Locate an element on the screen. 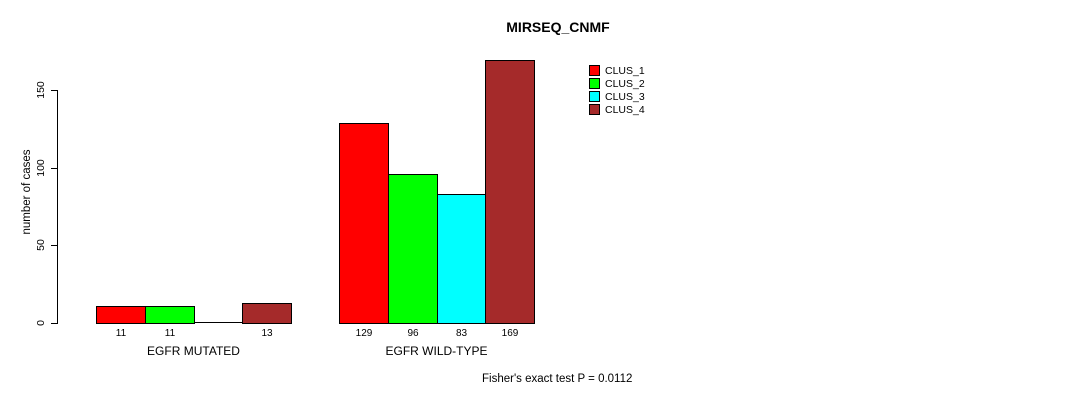  y-axis-tick-label: 100 is located at coordinates (41, 168).